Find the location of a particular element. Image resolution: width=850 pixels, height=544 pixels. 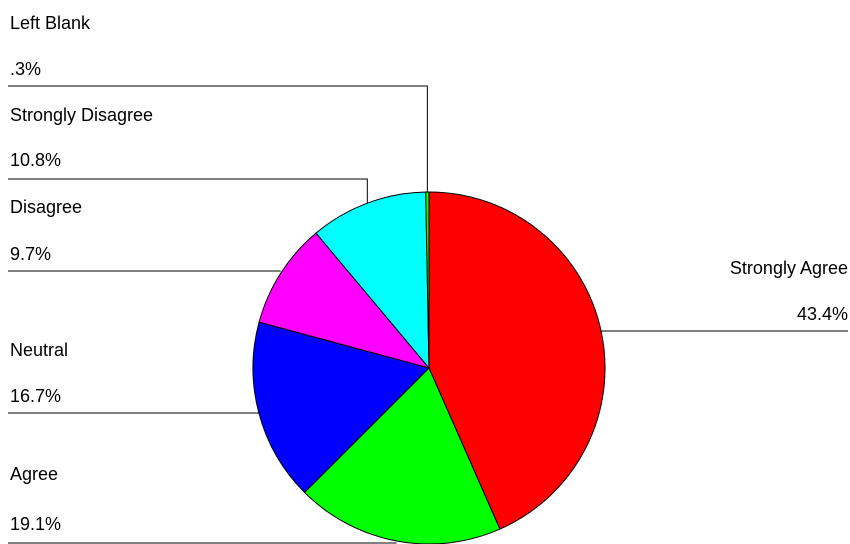

slice-label-strongly-agree: Strongly Agree is located at coordinates (789, 268).